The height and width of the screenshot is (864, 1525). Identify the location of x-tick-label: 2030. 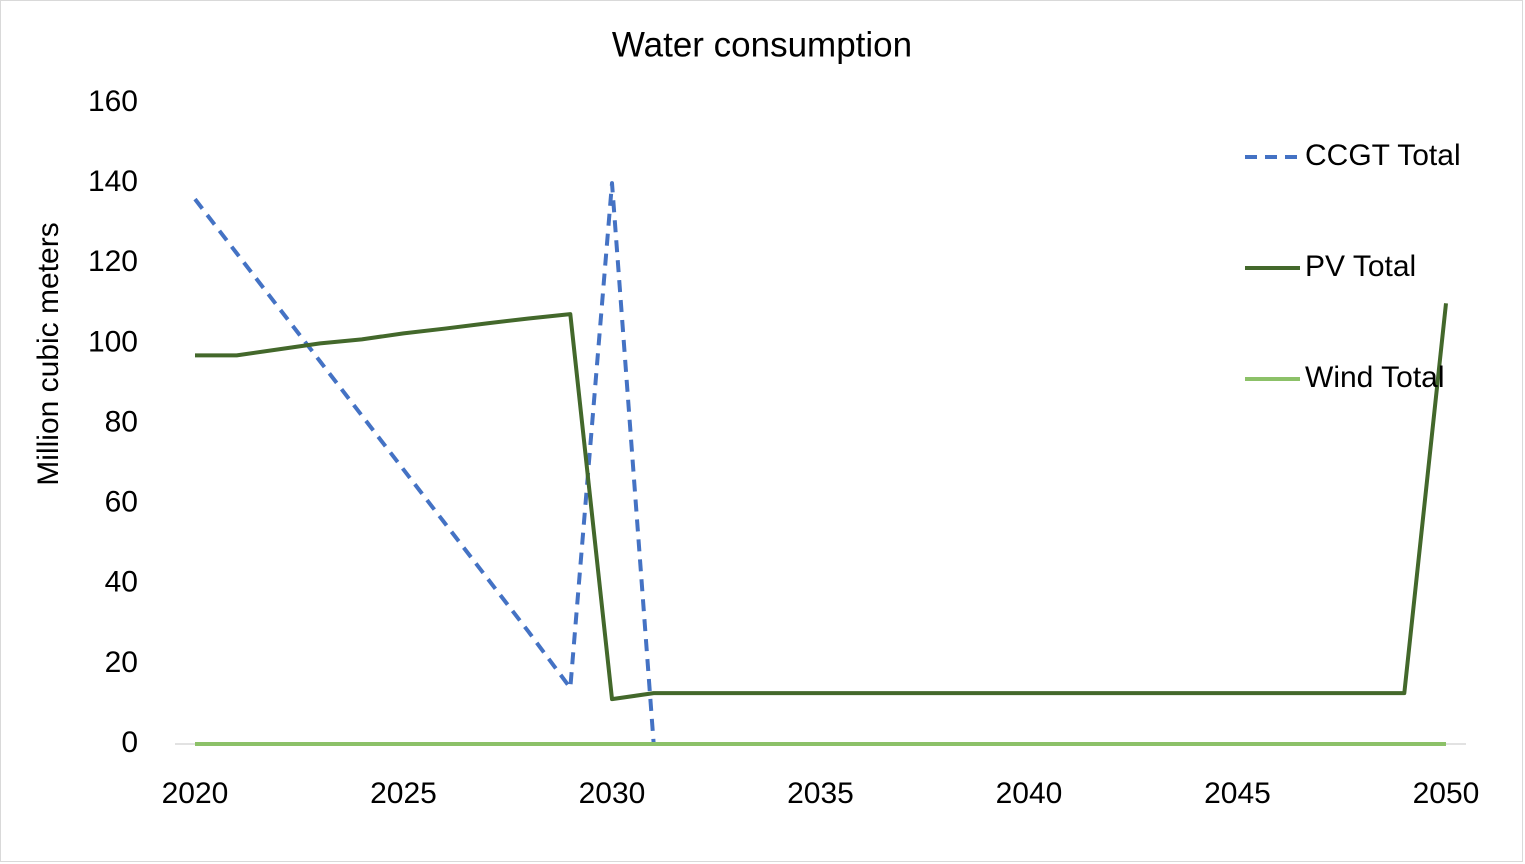
(612, 793).